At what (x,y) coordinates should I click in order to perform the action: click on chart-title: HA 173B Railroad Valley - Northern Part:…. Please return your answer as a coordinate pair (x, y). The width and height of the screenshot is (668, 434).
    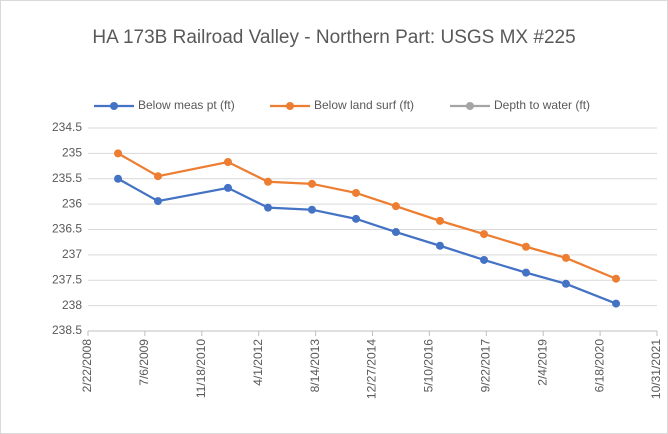
    Looking at the image, I should click on (334, 37).